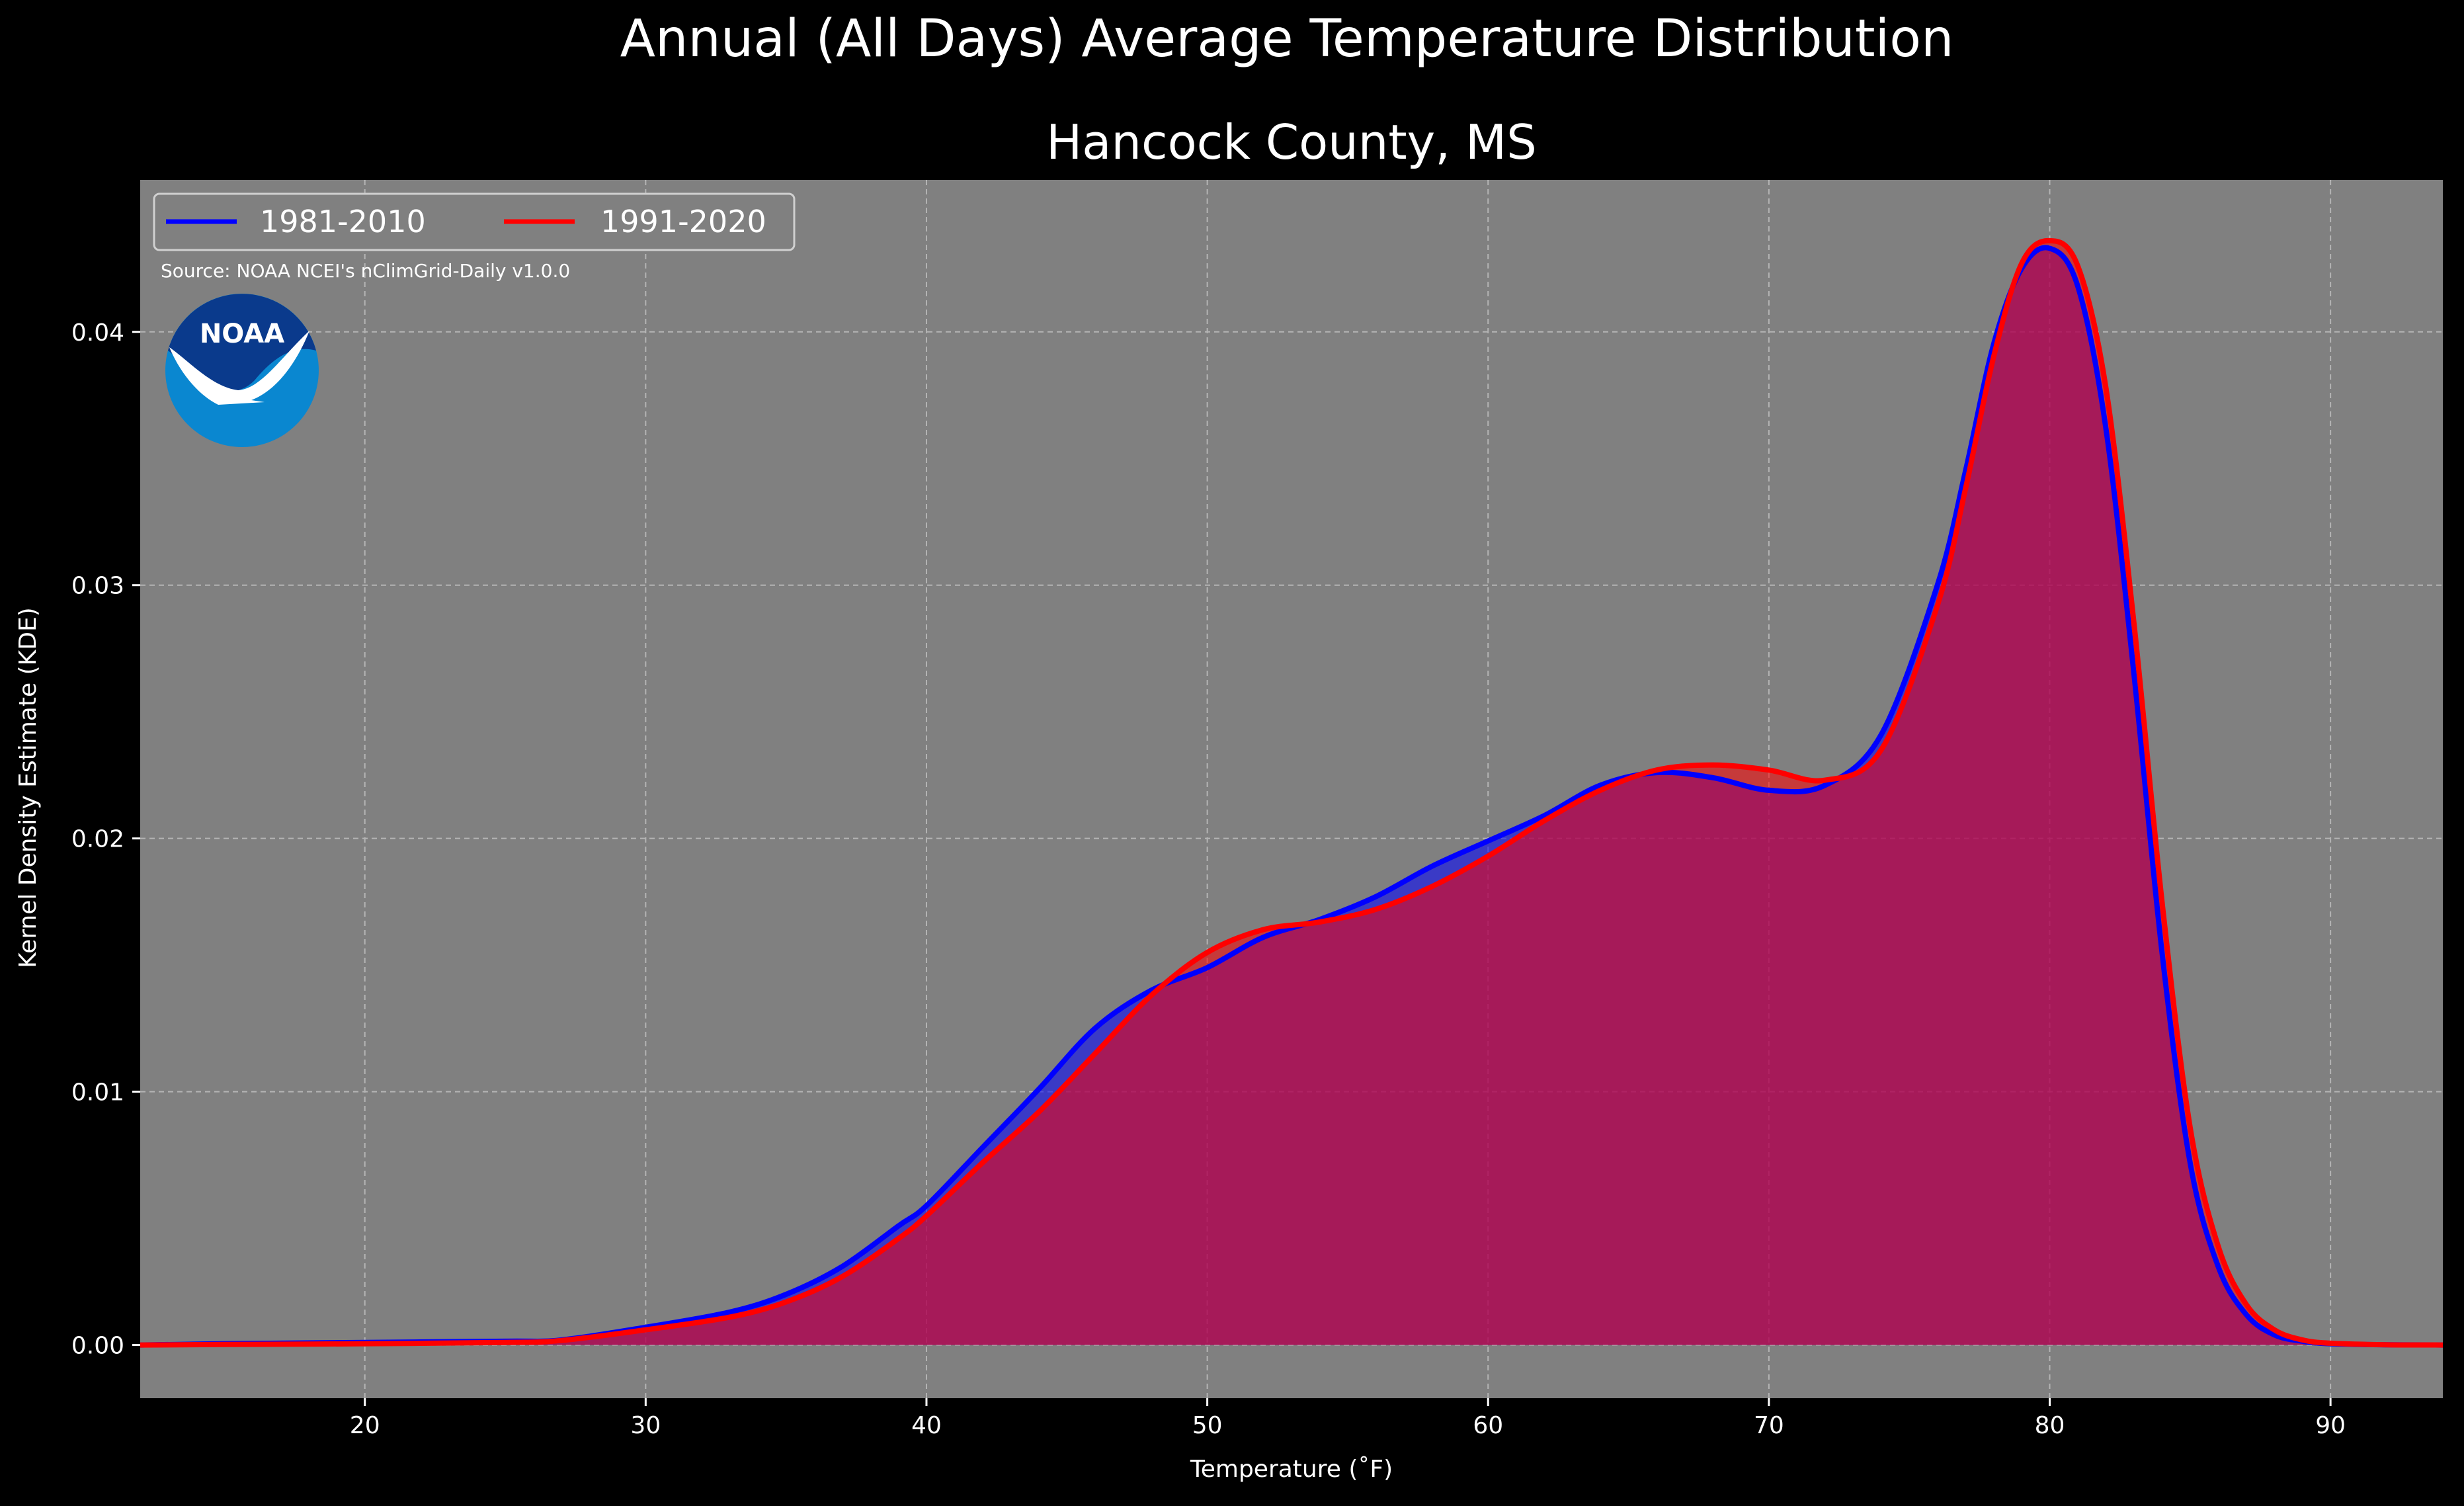 The image size is (2464, 1506). What do you see at coordinates (1291, 1469) in the screenshot?
I see `x-axis-label: Temperature (˚F)` at bounding box center [1291, 1469].